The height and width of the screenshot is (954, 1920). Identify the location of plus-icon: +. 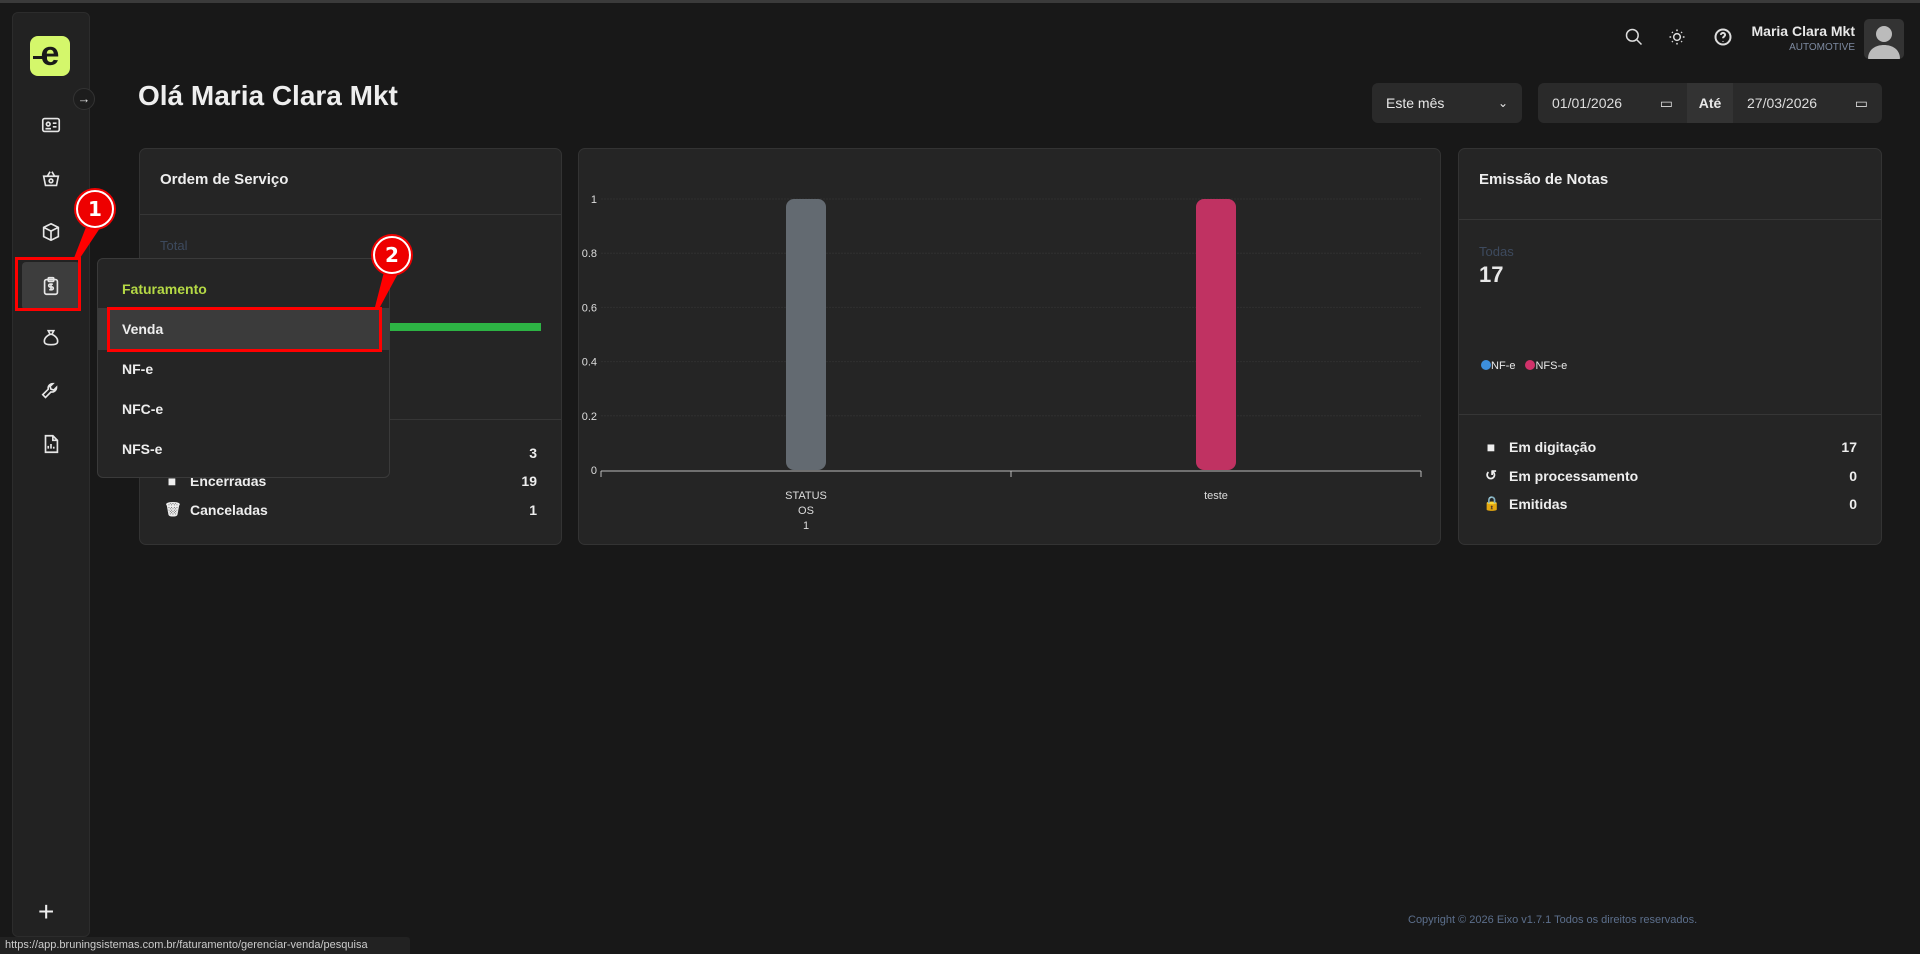
(46, 911).